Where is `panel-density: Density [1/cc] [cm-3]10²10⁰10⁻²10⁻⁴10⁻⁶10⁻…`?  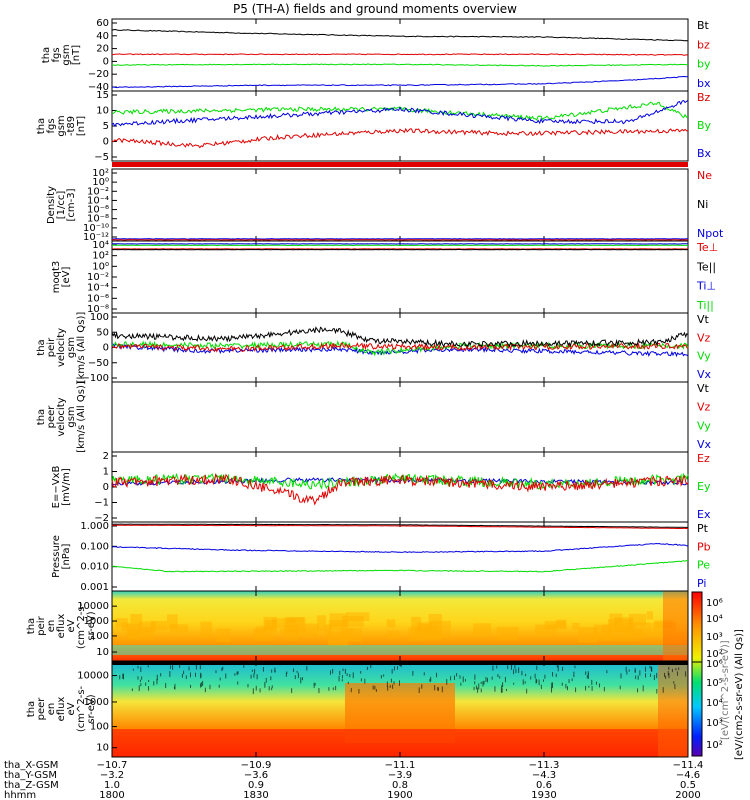
panel-density: Density [1/cc] [cm-3]10²10⁰10⁻²10⁻⁴10⁻⁶10⁻… is located at coordinates (385, 205).